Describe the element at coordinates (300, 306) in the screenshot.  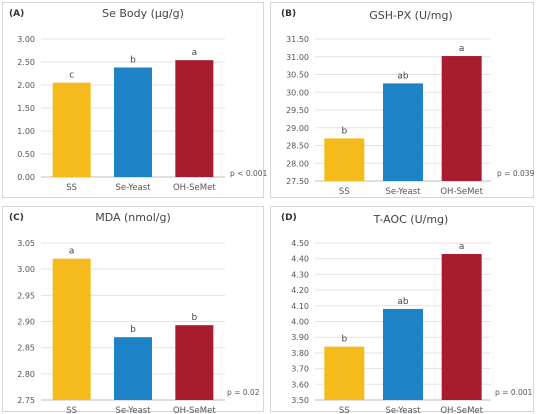
I see `y-tick-label: 4.10` at that location.